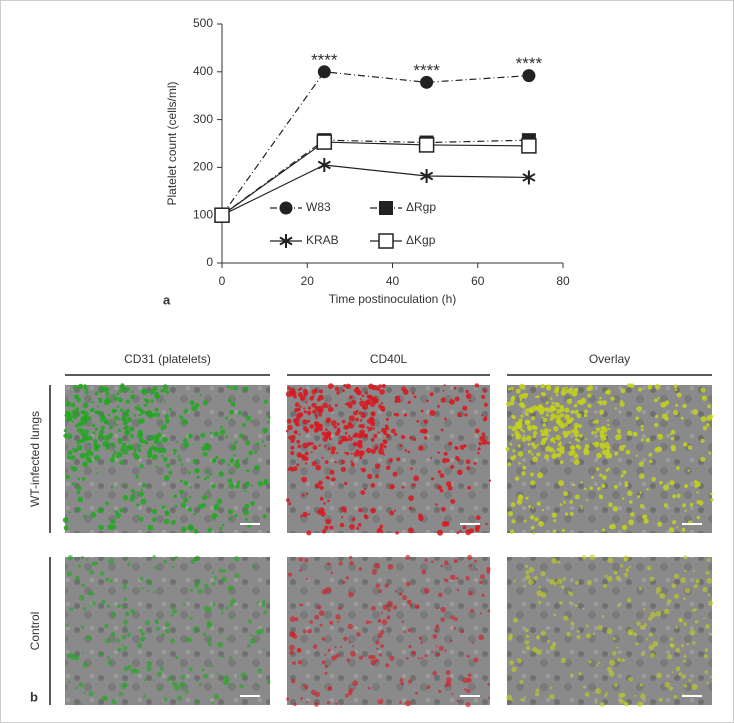  What do you see at coordinates (222, 215) in the screenshot?
I see `marker` at bounding box center [222, 215].